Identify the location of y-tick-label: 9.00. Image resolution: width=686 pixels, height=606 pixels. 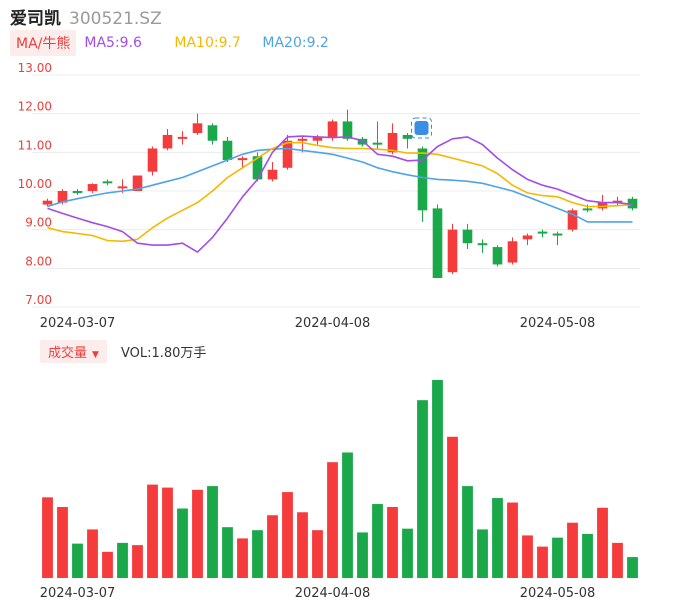
(38, 223).